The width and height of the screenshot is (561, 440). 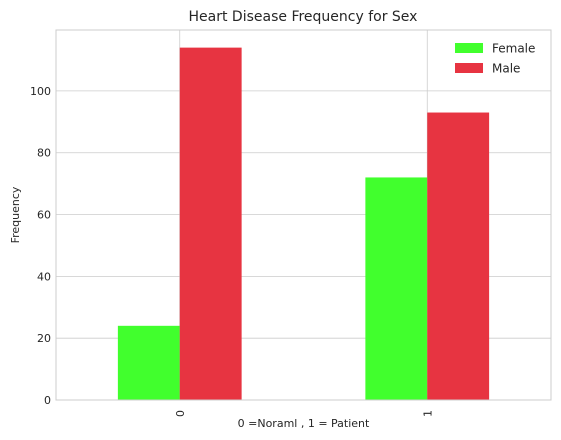 I want to click on legend-swatch-female, so click(x=469, y=48).